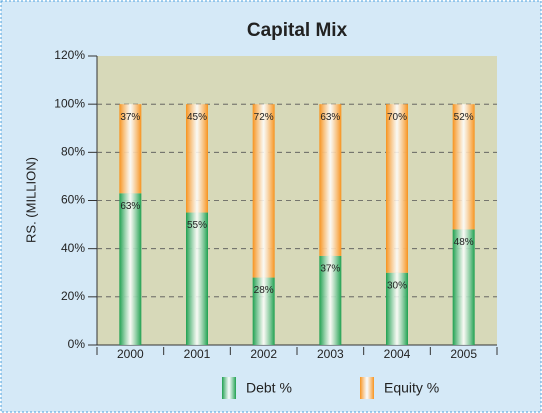 This screenshot has height=413, width=542. Describe the element at coordinates (130, 354) in the screenshot. I see `x-tick-label: 2000` at that location.